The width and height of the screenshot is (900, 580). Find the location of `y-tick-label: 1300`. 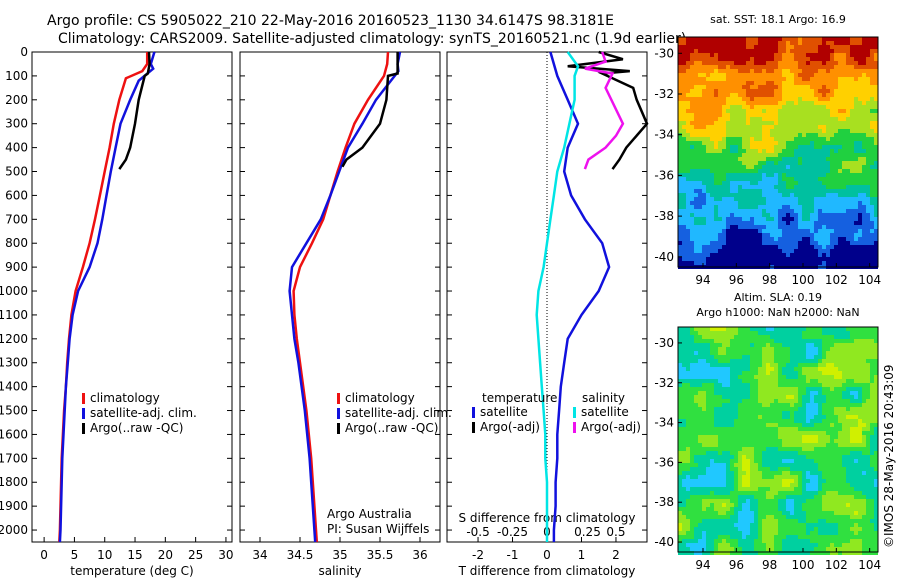

y-tick-label: 1300 is located at coordinates (14, 363).